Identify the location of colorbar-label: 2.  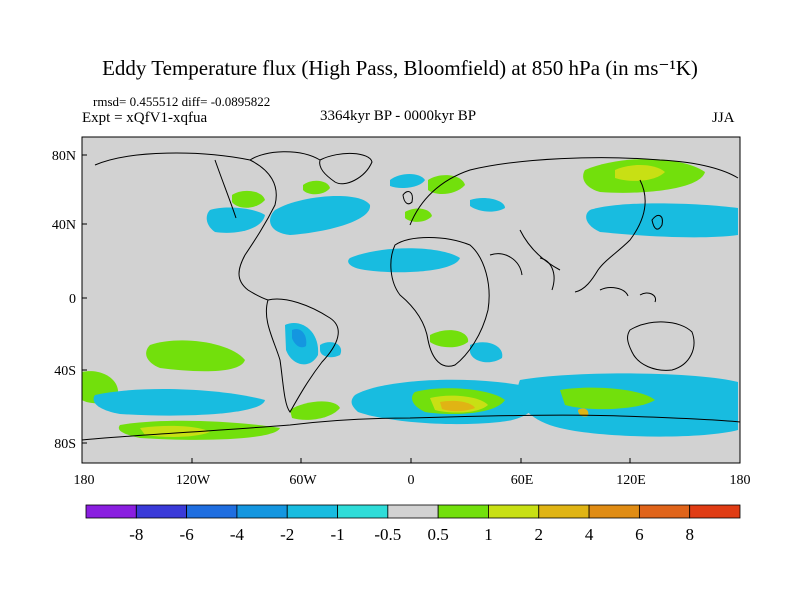
(539, 534).